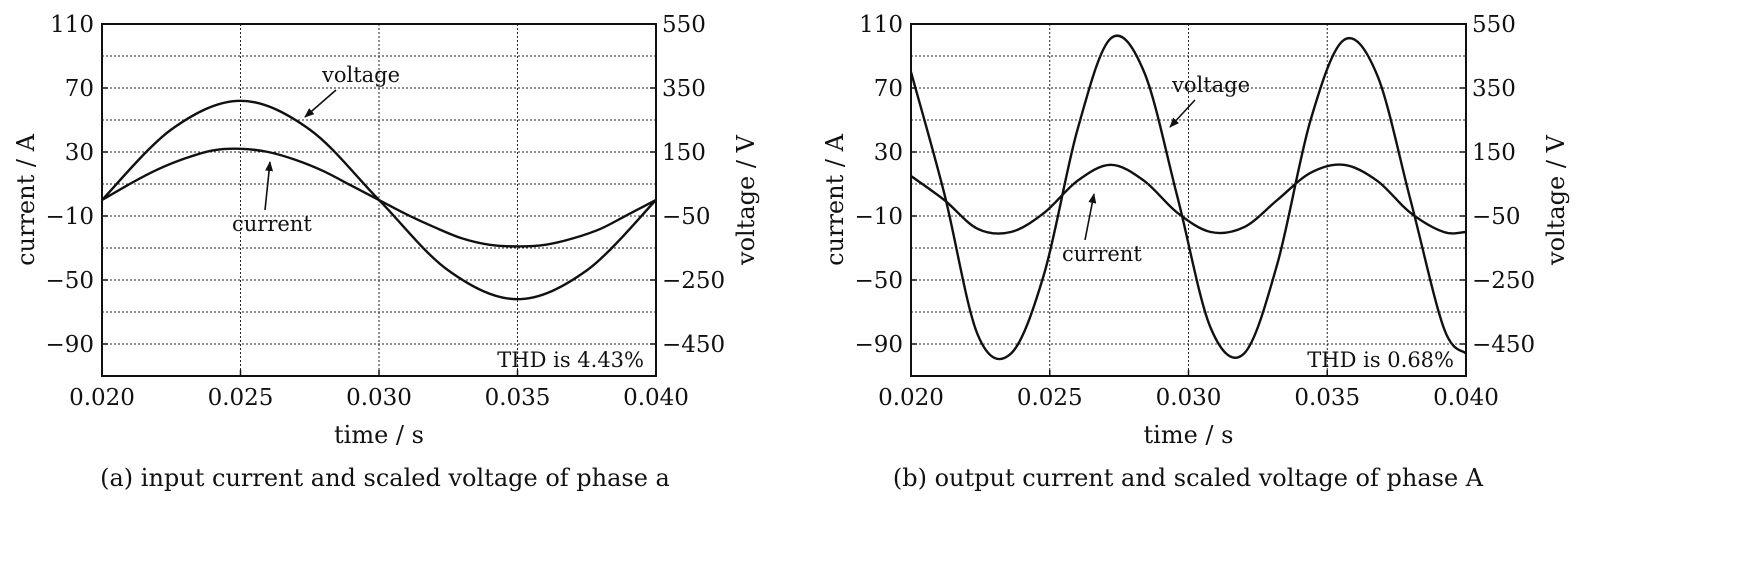 The image size is (1757, 563). Describe the element at coordinates (570, 360) in the screenshot. I see `thd-annotation: THD is 4.43%` at that location.